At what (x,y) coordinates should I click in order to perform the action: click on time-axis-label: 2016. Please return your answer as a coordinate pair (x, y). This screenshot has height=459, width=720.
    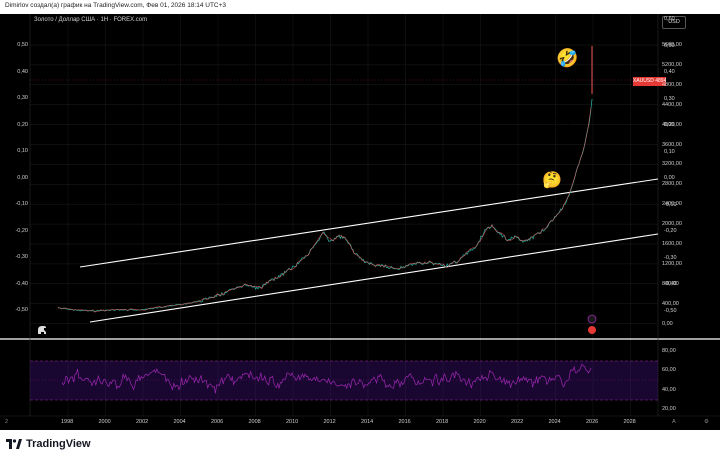
    Looking at the image, I should click on (404, 422).